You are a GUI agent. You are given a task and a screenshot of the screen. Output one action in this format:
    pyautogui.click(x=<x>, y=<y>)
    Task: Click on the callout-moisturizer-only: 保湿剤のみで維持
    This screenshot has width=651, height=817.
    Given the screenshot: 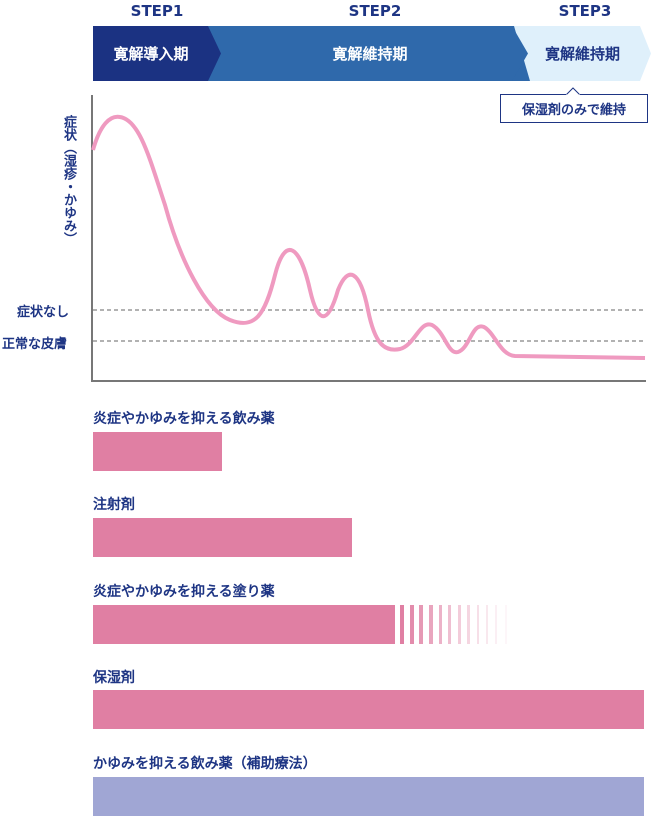 What is the action you would take?
    pyautogui.click(x=574, y=108)
    